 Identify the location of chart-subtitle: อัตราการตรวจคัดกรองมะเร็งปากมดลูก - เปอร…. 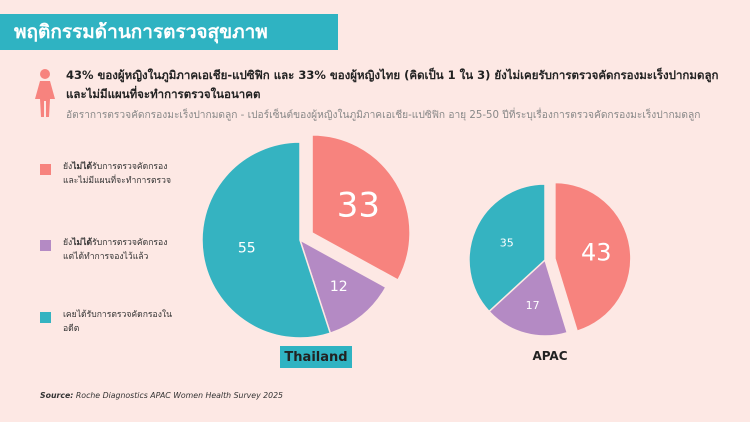
(383, 115).